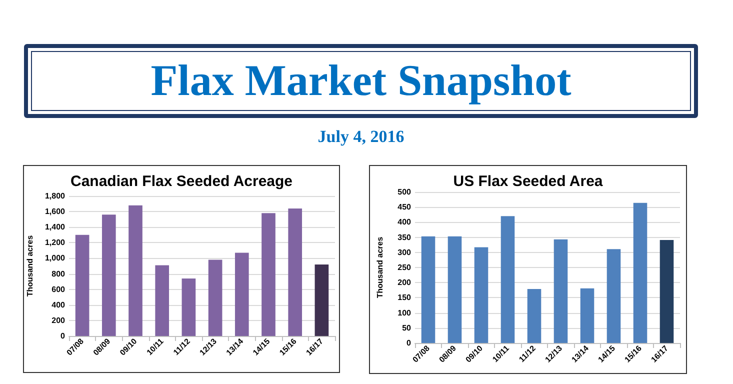 This screenshot has width=733, height=384. I want to click on y-tick-label: 600, so click(59, 289).